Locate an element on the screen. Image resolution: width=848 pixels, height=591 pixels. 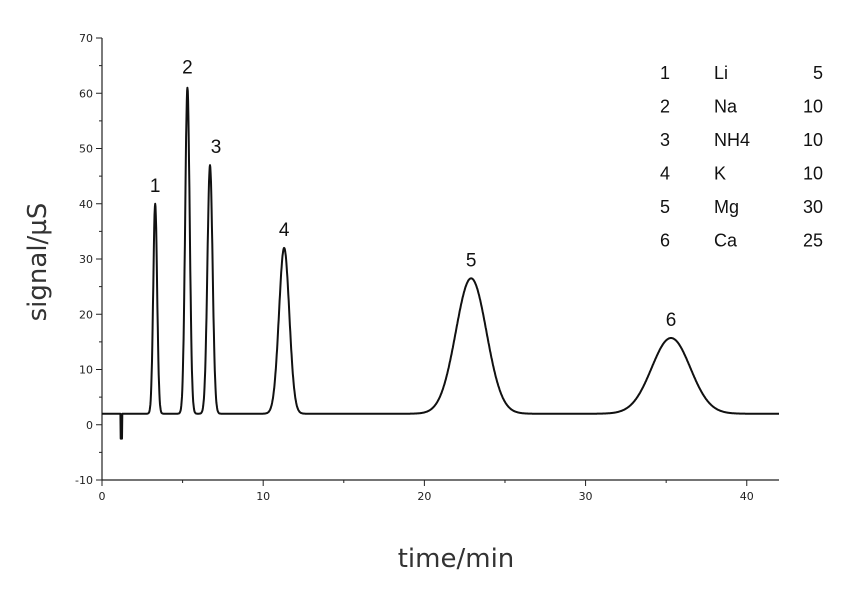
y-axis-ticks: -10 0 10 20 30 40 50 60 70 is located at coordinates (88, 259).